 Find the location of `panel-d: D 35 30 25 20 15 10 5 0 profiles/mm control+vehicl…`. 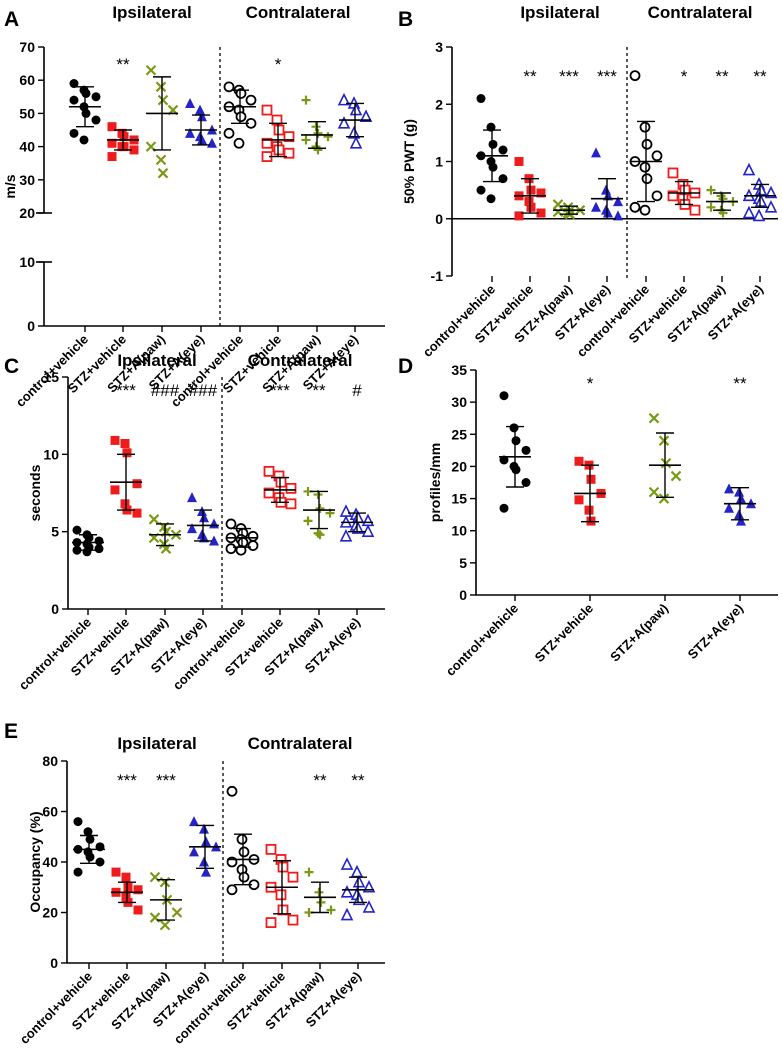

panel-d: D 35 30 25 20 15 10 5 0 profiles/mm control+vehicl… is located at coordinates (588, 517).